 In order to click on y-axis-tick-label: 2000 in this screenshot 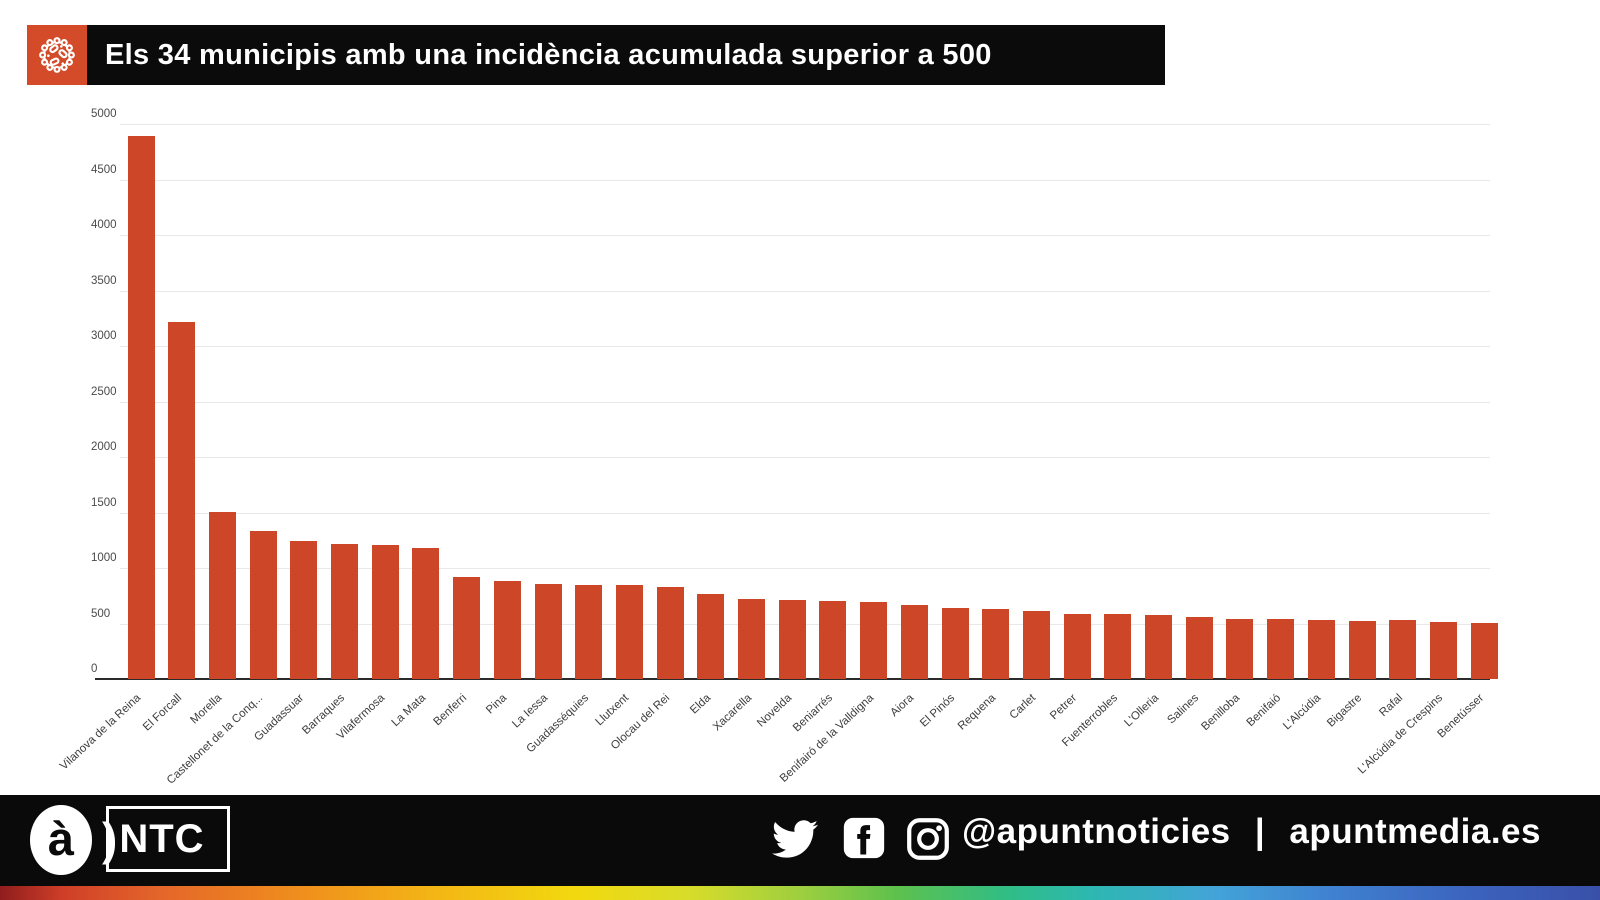, I will do `click(104, 447)`.